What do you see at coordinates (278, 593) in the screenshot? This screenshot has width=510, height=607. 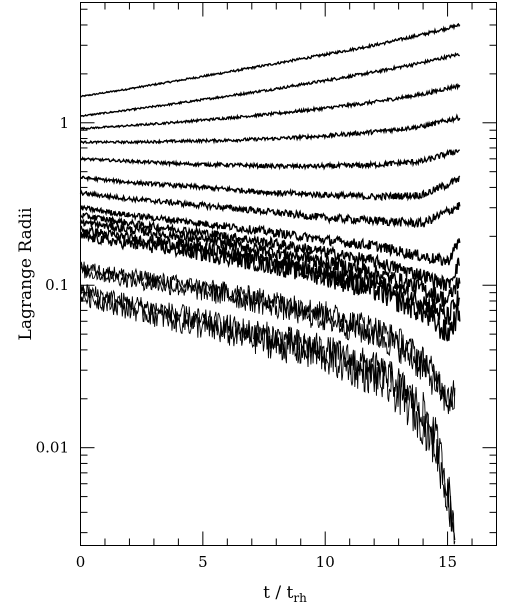 I see `x-axis-label-main: t / t` at bounding box center [278, 593].